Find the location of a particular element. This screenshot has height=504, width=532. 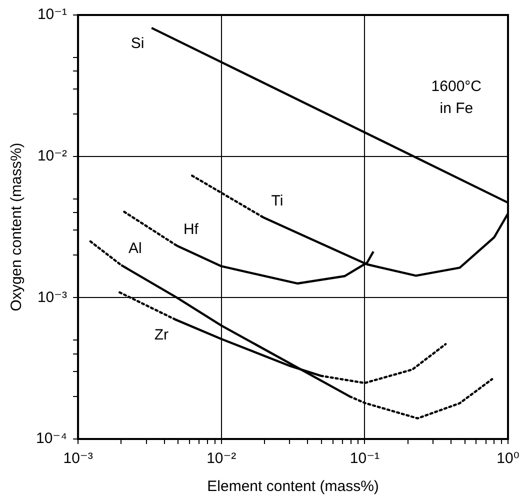

x-axis-title: Element content (mass%) is located at coordinates (293, 487).